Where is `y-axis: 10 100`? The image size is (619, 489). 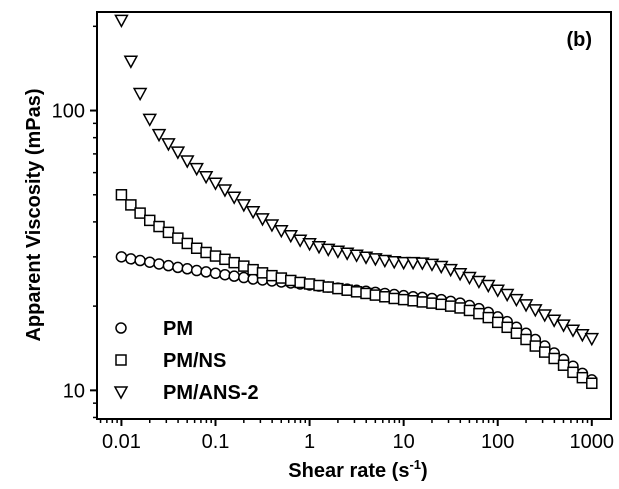 y-axis: 10 100 is located at coordinates (74, 222).